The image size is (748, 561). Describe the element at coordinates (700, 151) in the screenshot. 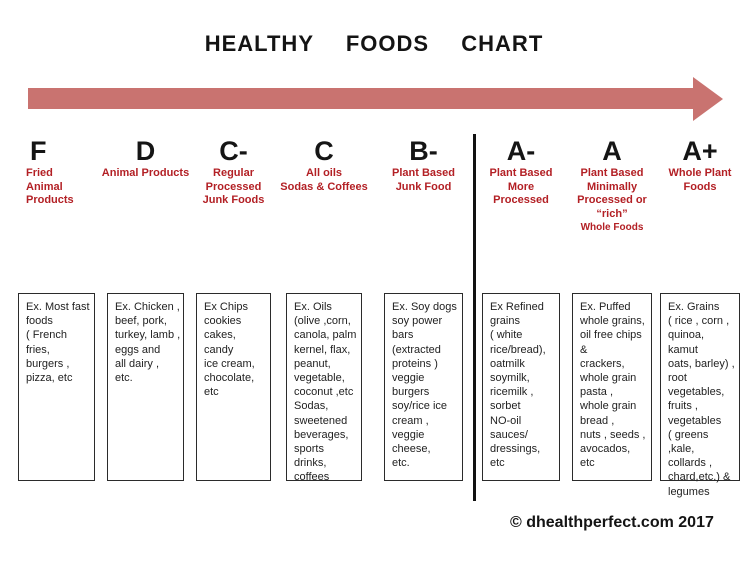

I see `grade-letter: A+` at that location.